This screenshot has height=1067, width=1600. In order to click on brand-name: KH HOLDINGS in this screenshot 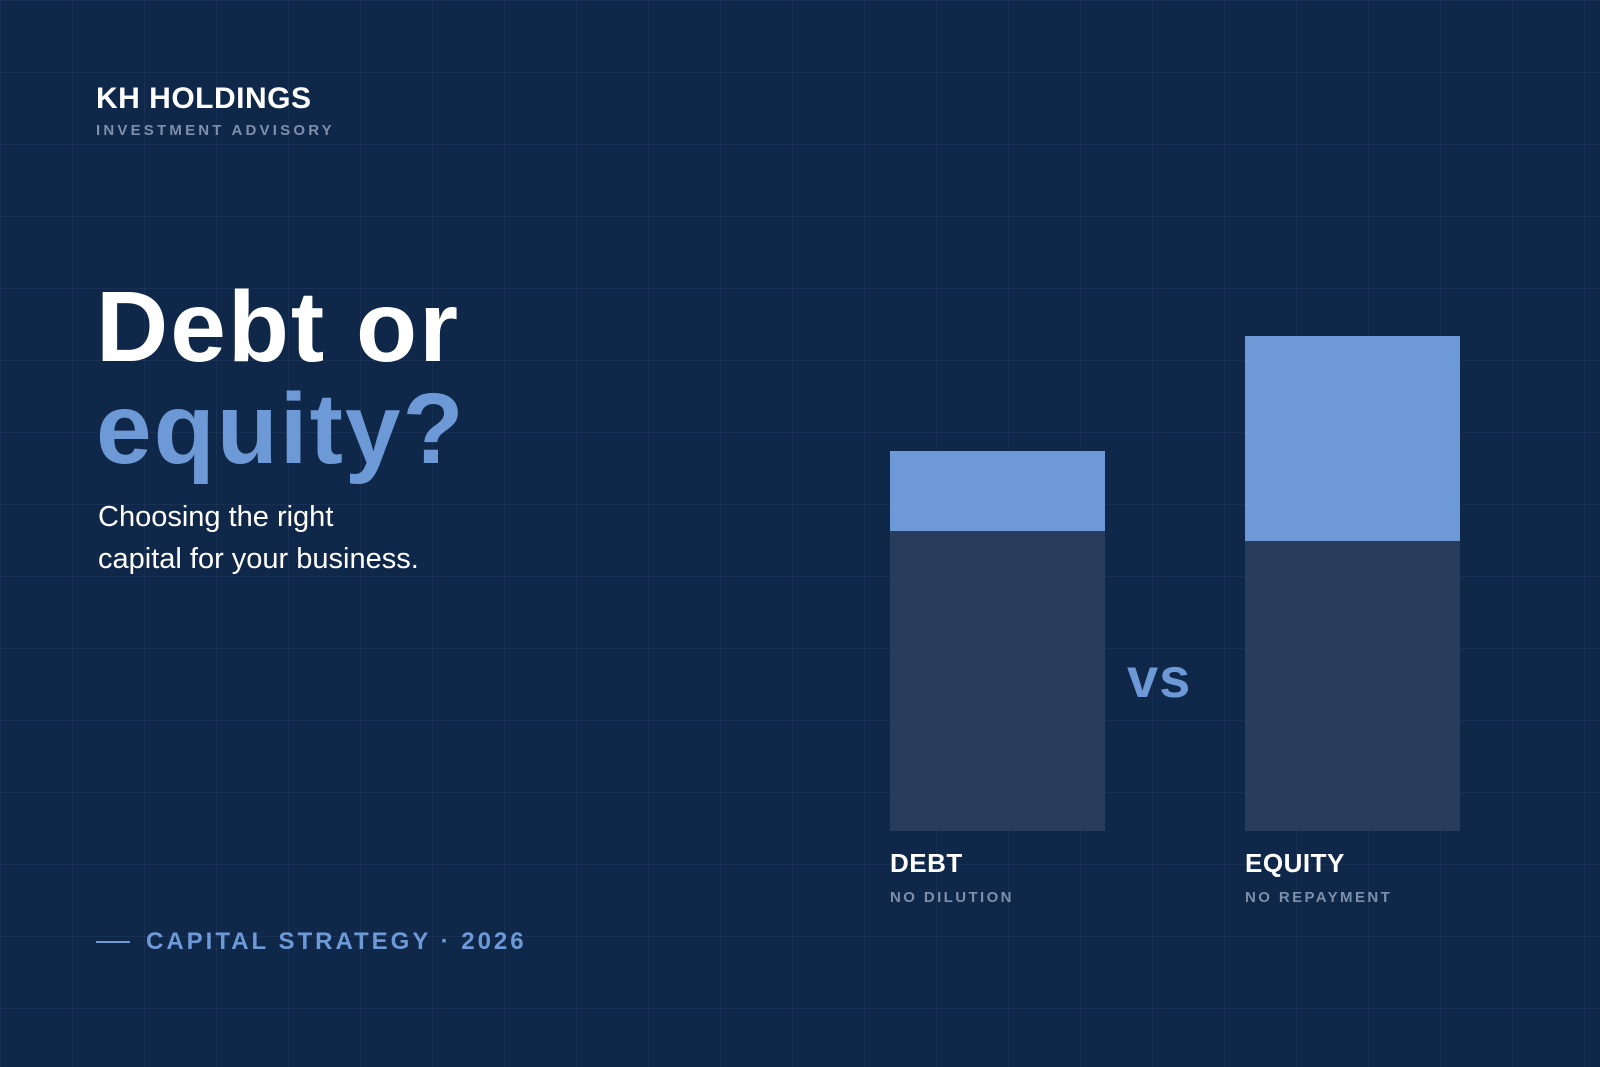, I will do `click(204, 98)`.